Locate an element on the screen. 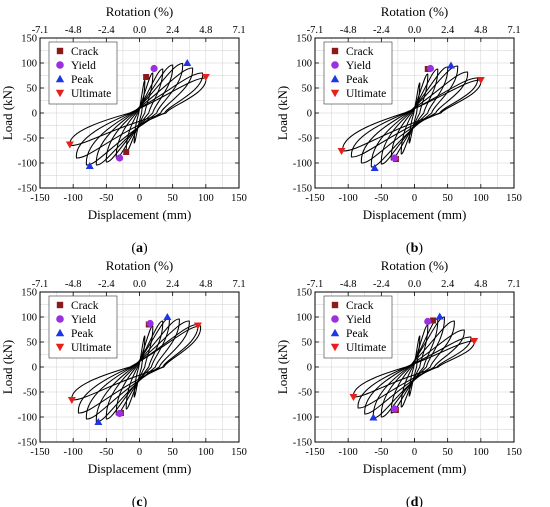 This screenshot has width=550, height=507. y-tick-label: 100 is located at coordinates (304, 64).